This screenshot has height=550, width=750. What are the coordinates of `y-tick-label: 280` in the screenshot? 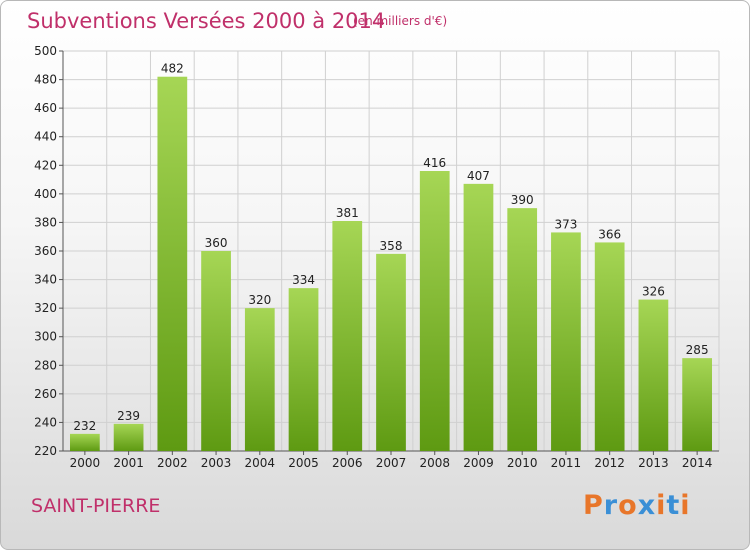 It's located at (45, 365).